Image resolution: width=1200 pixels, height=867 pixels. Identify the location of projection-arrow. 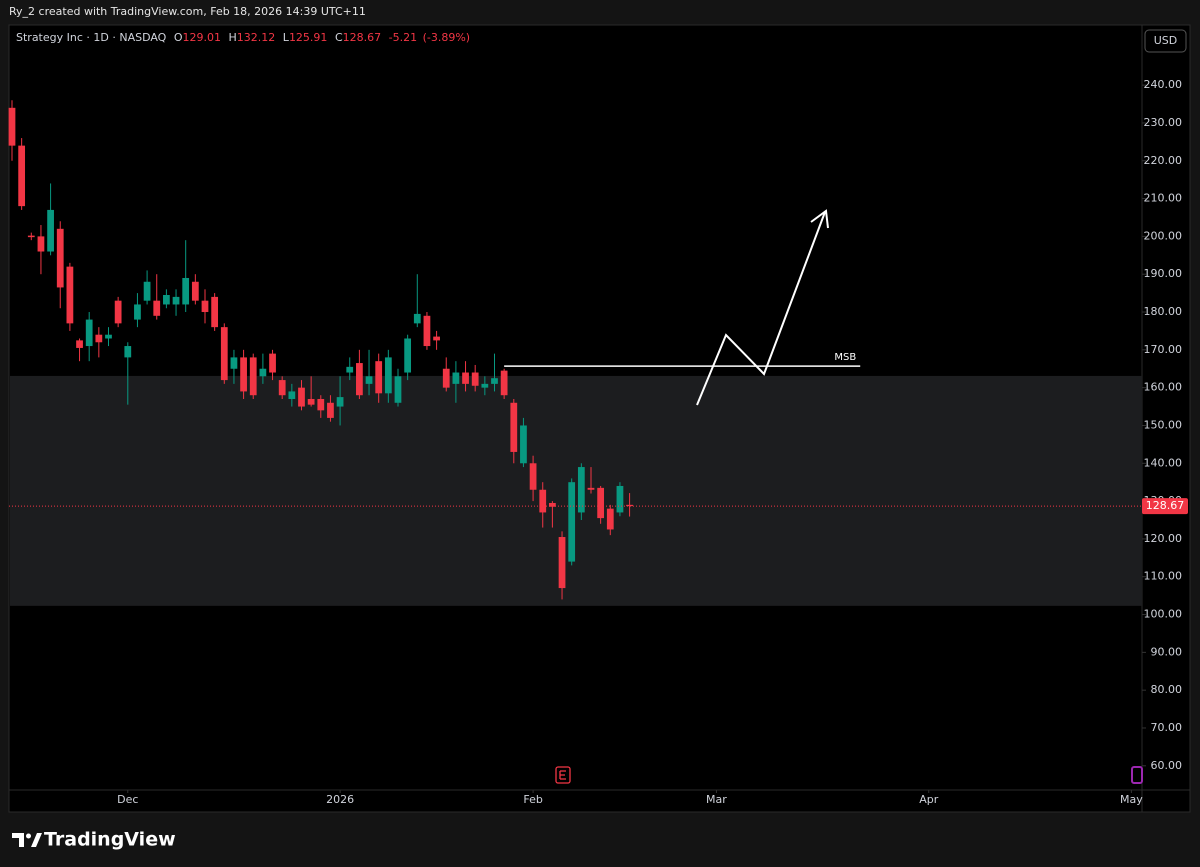
(761, 308).